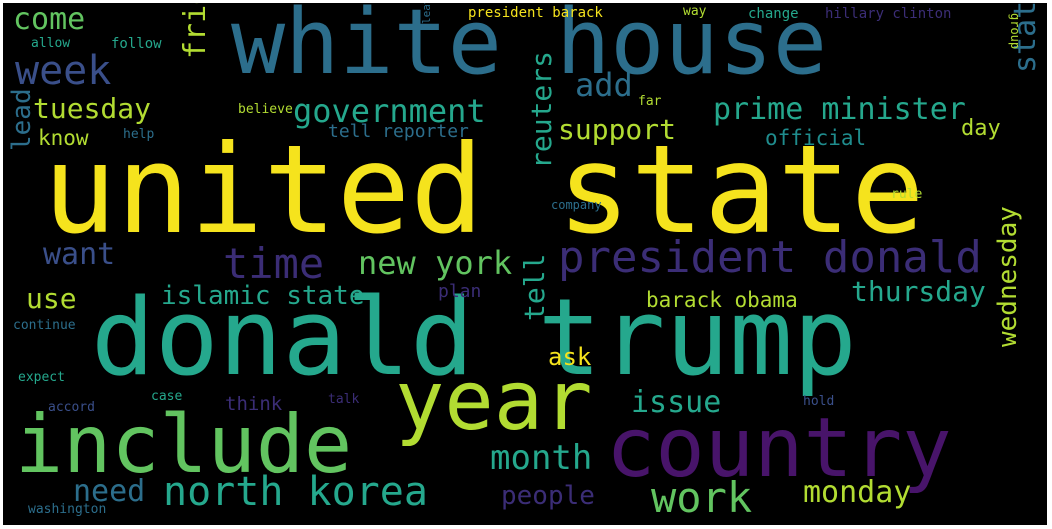 The width and height of the screenshot is (1052, 529). I want to click on word-help: help, so click(139, 134).